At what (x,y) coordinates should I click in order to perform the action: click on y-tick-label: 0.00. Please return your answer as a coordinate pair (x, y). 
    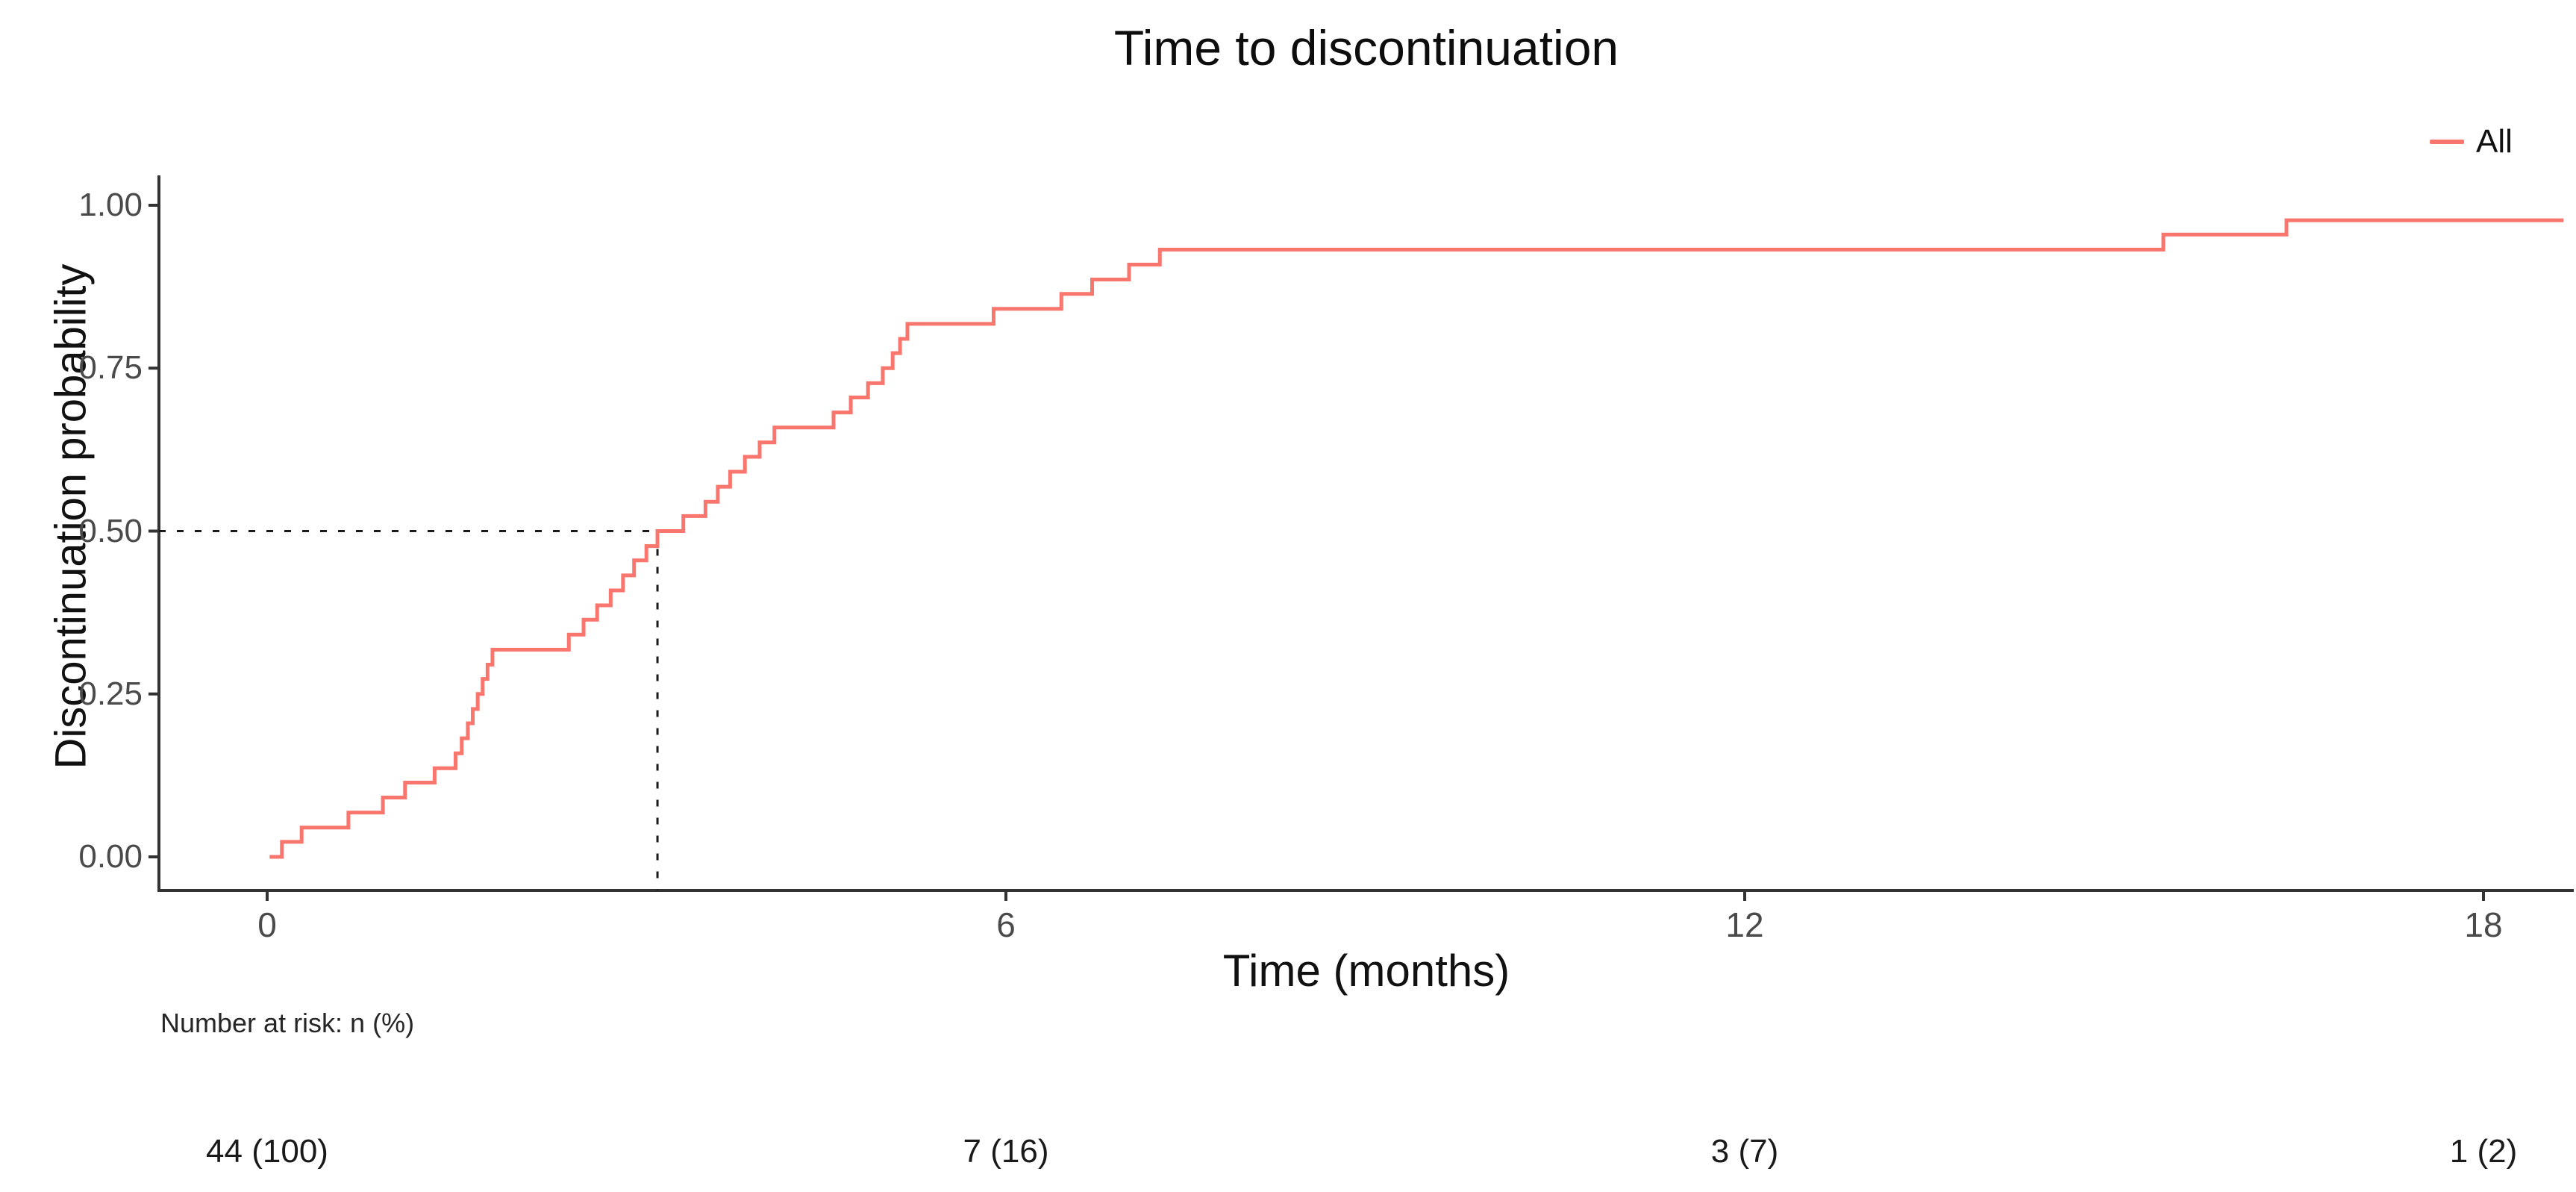
    Looking at the image, I should click on (110, 856).